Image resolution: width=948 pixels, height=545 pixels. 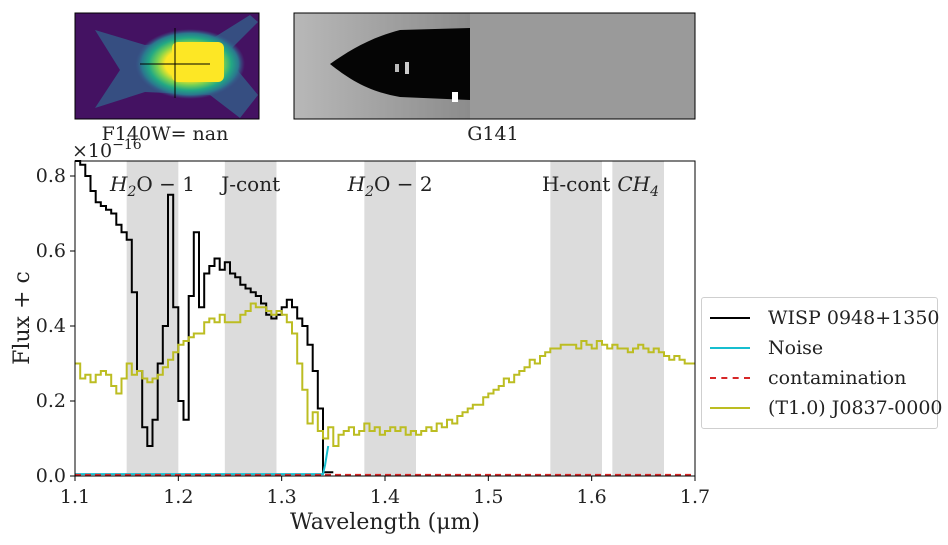 I want to click on legend-label-contamination: contamination, so click(x=837, y=378).